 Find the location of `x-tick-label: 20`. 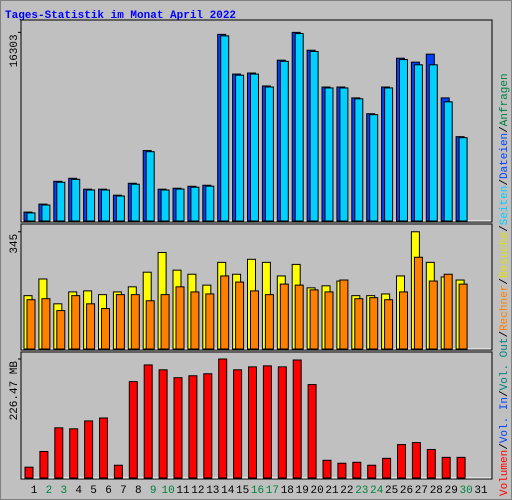

x-tick-label: 20 is located at coordinates (316, 491).